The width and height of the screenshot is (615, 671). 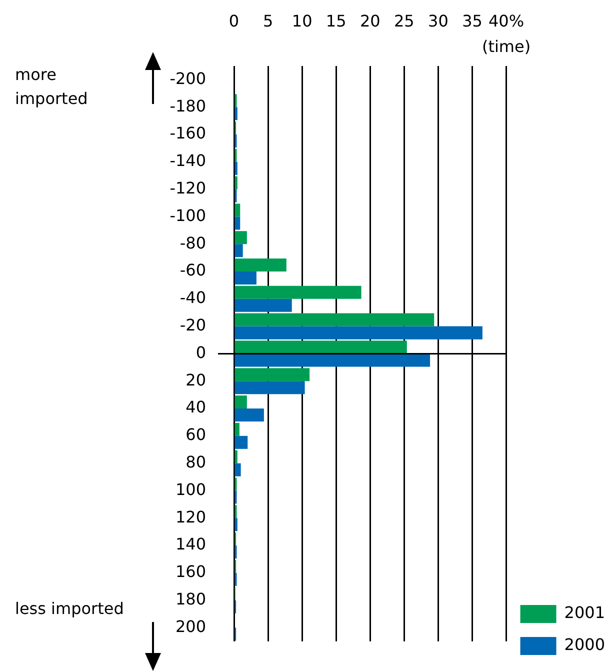 I want to click on y-tick-label: 200, so click(x=190, y=626).